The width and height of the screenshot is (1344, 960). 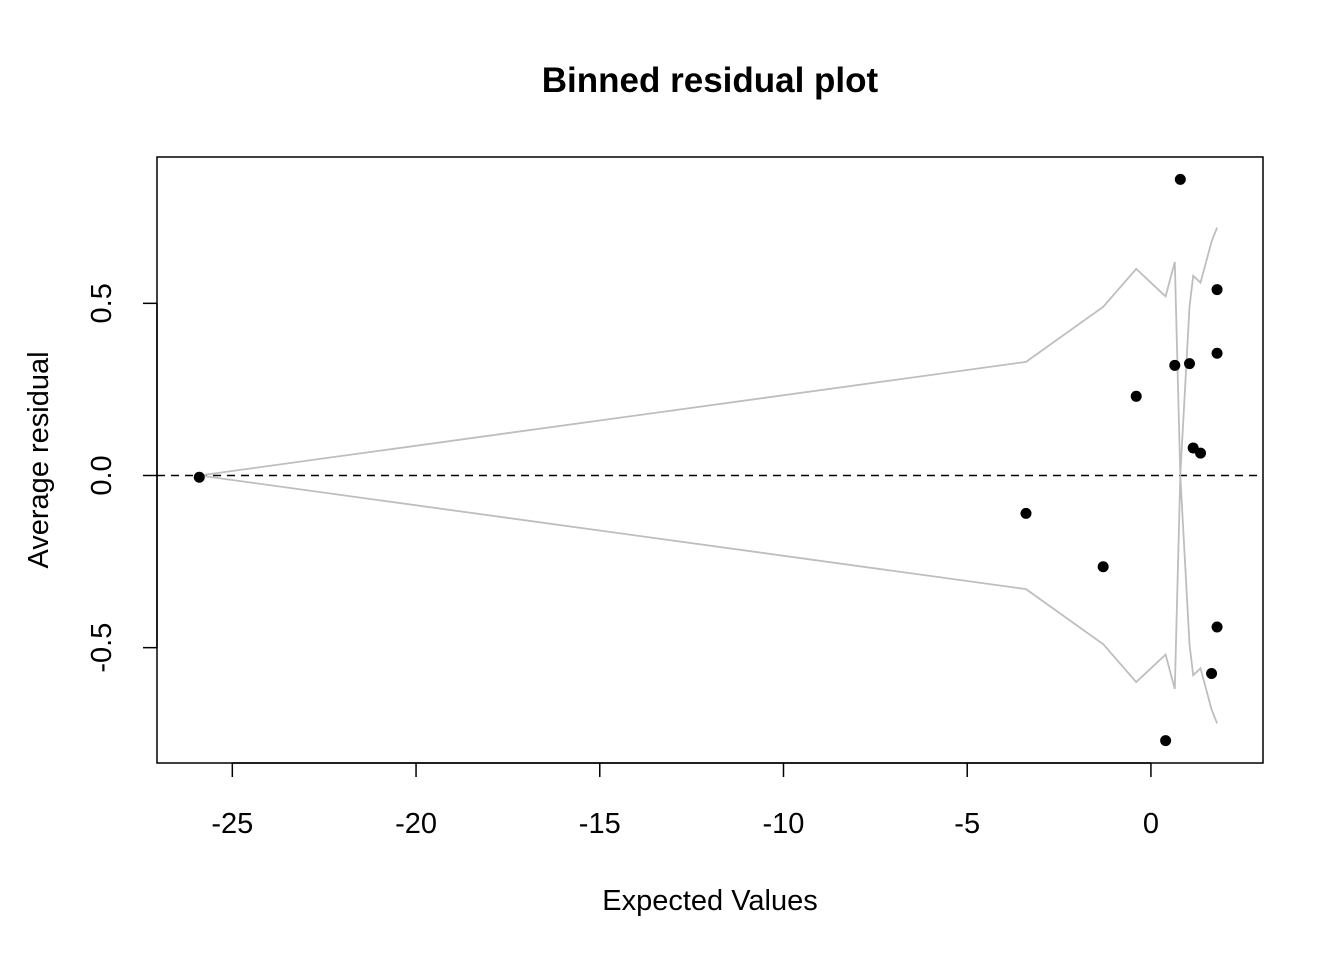 I want to click on x-tick-label: -10, so click(x=784, y=824).